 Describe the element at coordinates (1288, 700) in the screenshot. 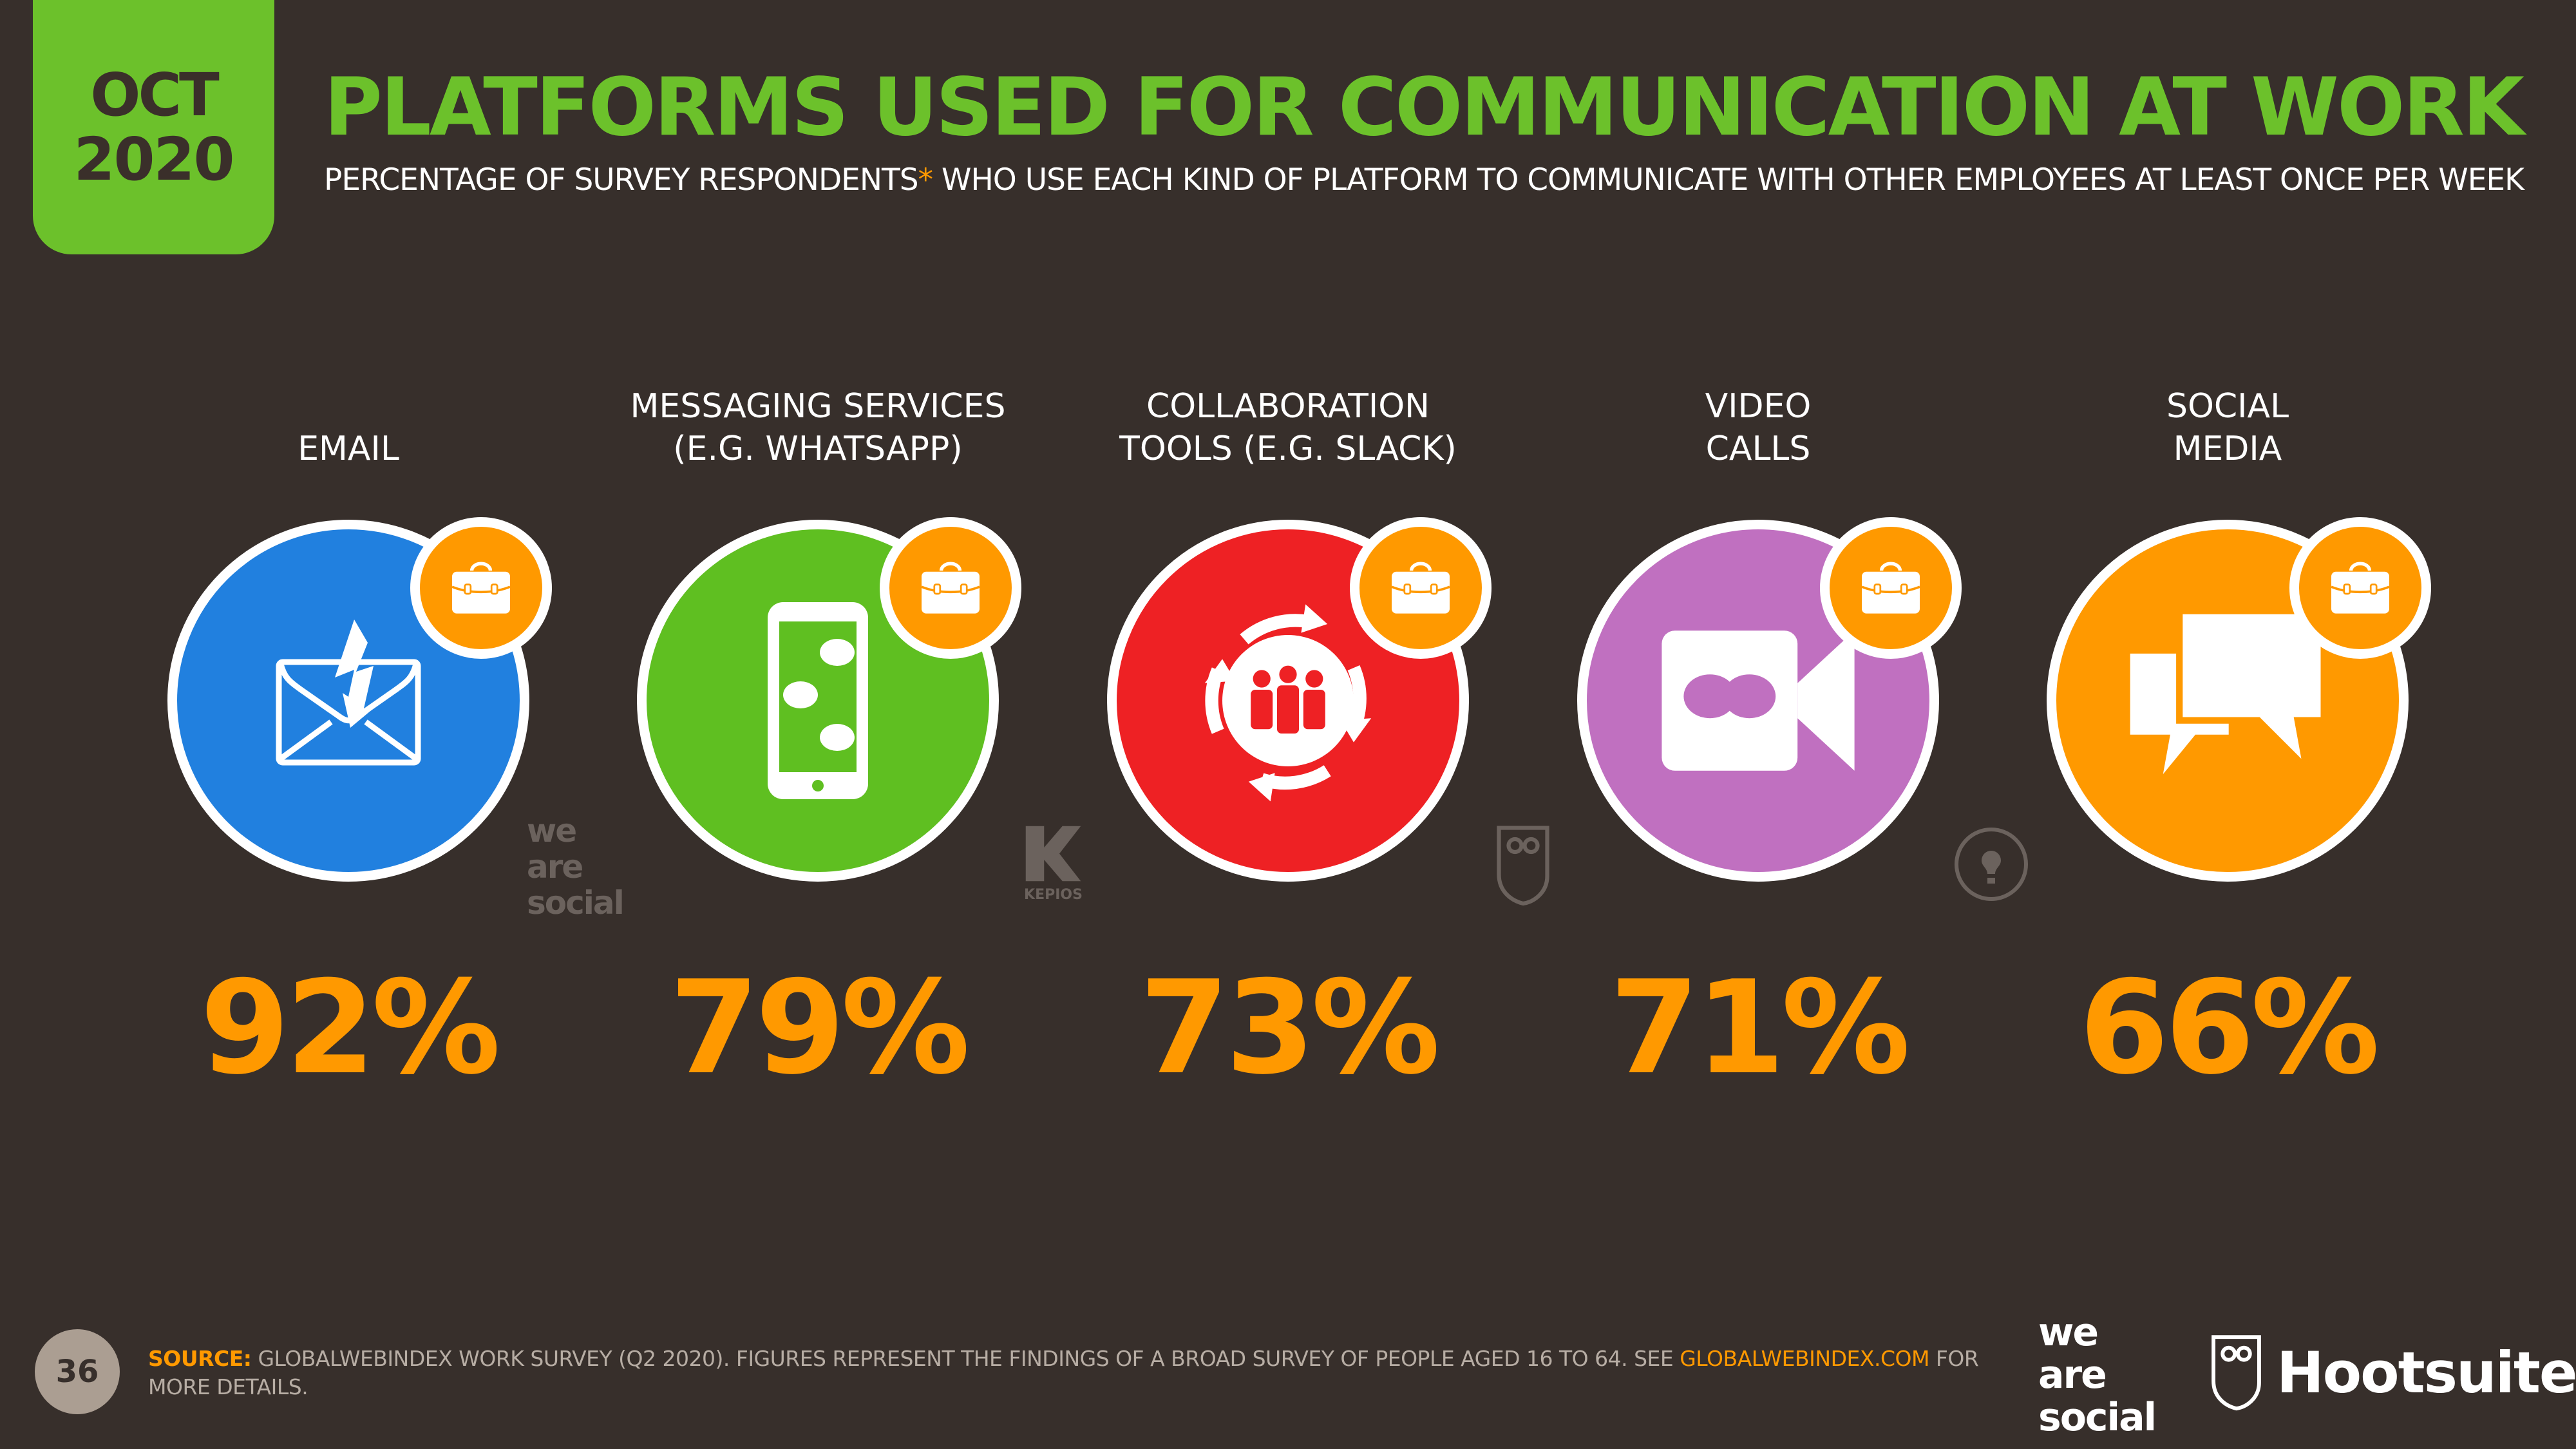

I see `team-cycle-icon` at that location.